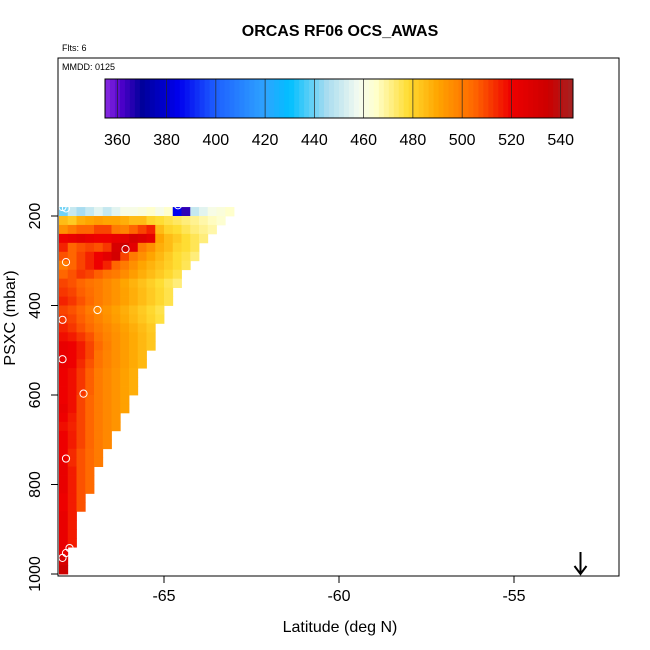  I want to click on sample-point, so click(97, 310).